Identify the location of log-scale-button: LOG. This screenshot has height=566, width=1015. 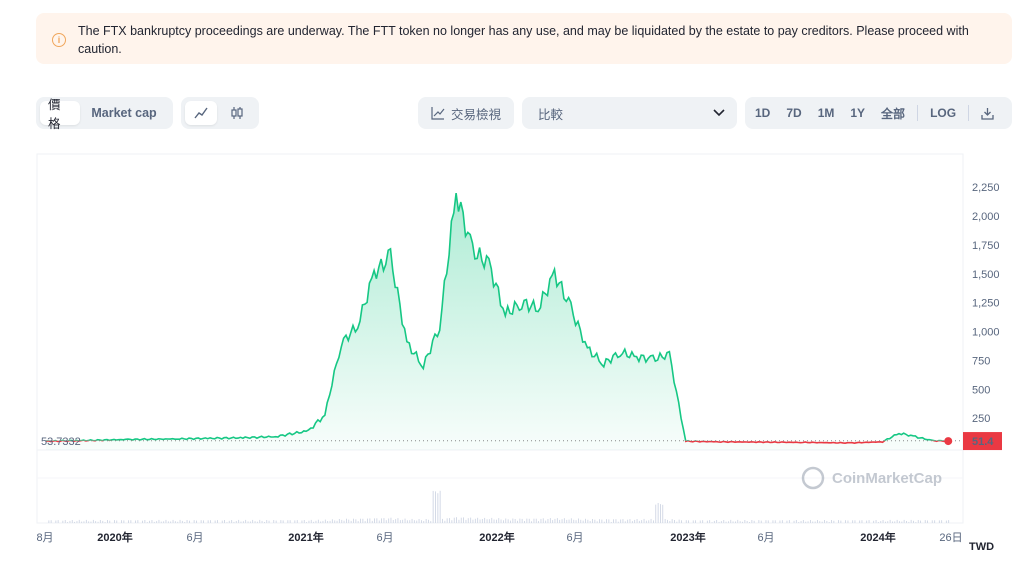
(943, 113).